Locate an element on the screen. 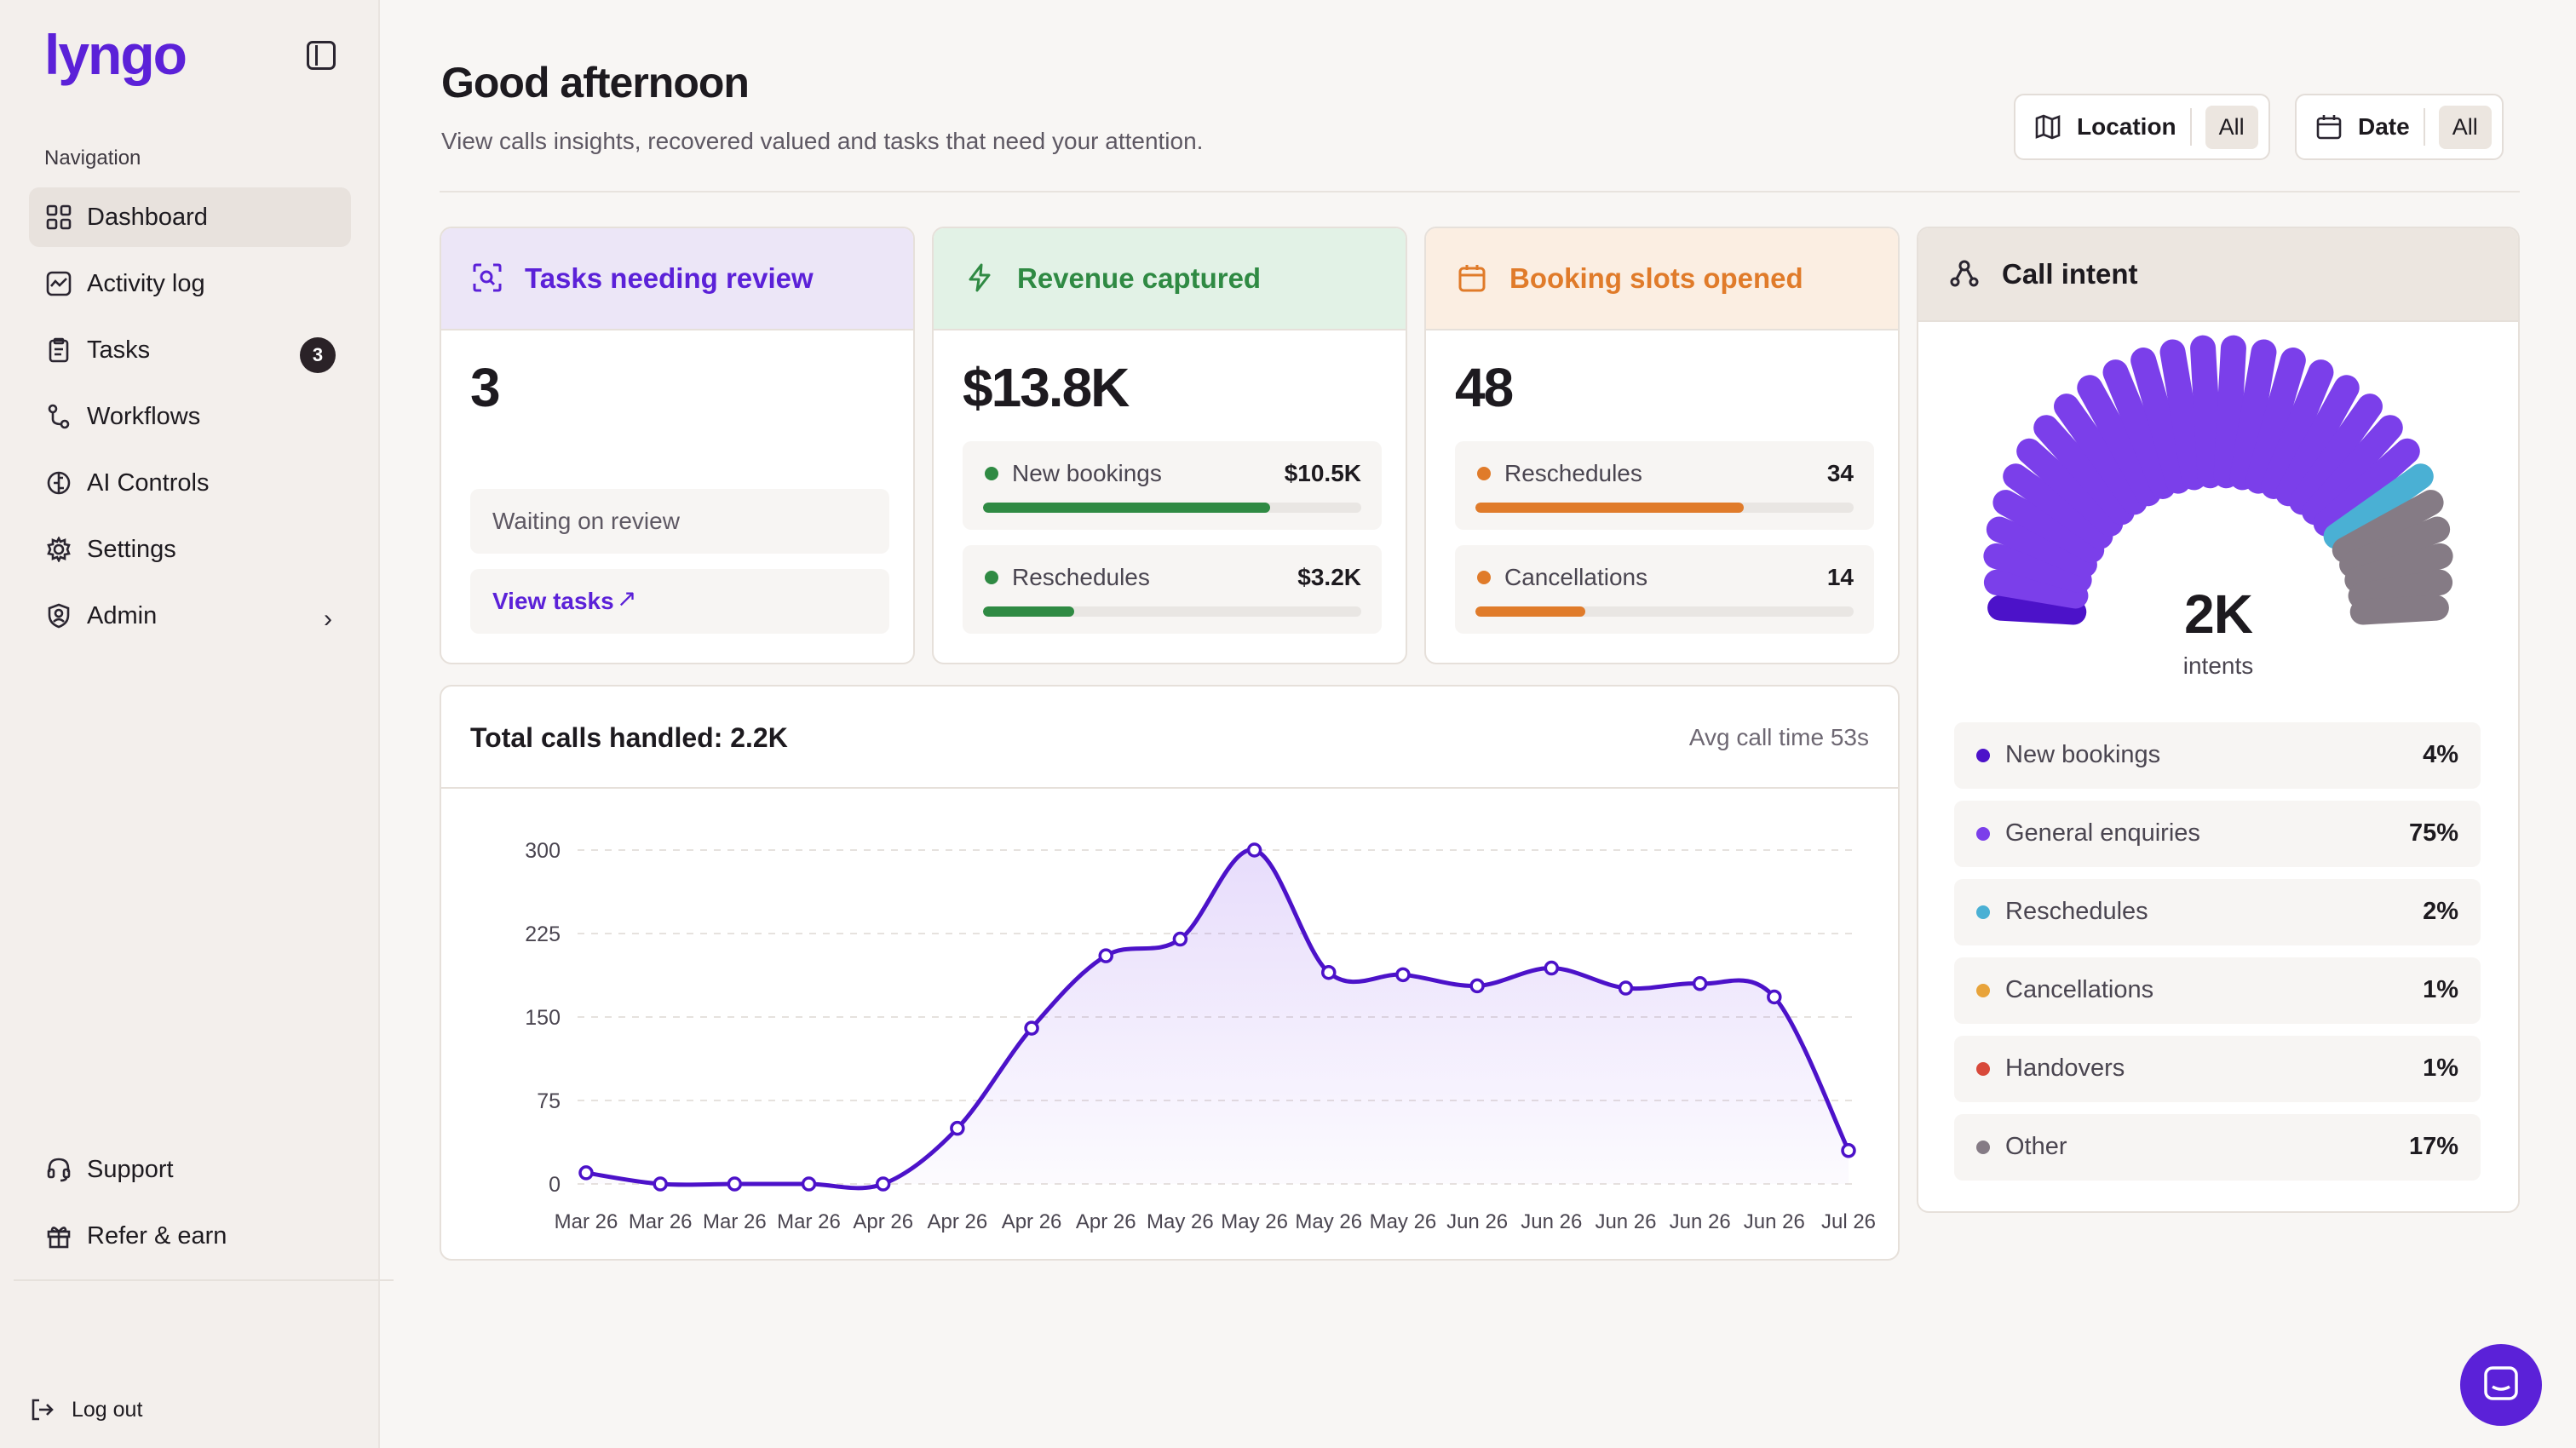 The height and width of the screenshot is (1448, 2576). intent-label: Handovers is located at coordinates (2065, 1068).